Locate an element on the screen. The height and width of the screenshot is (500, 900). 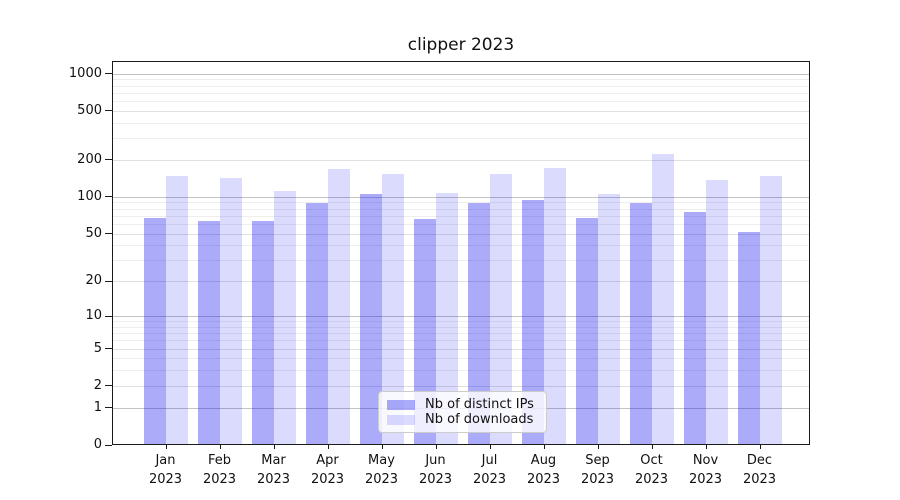
y-tick-label: 500 is located at coordinates (89, 110).